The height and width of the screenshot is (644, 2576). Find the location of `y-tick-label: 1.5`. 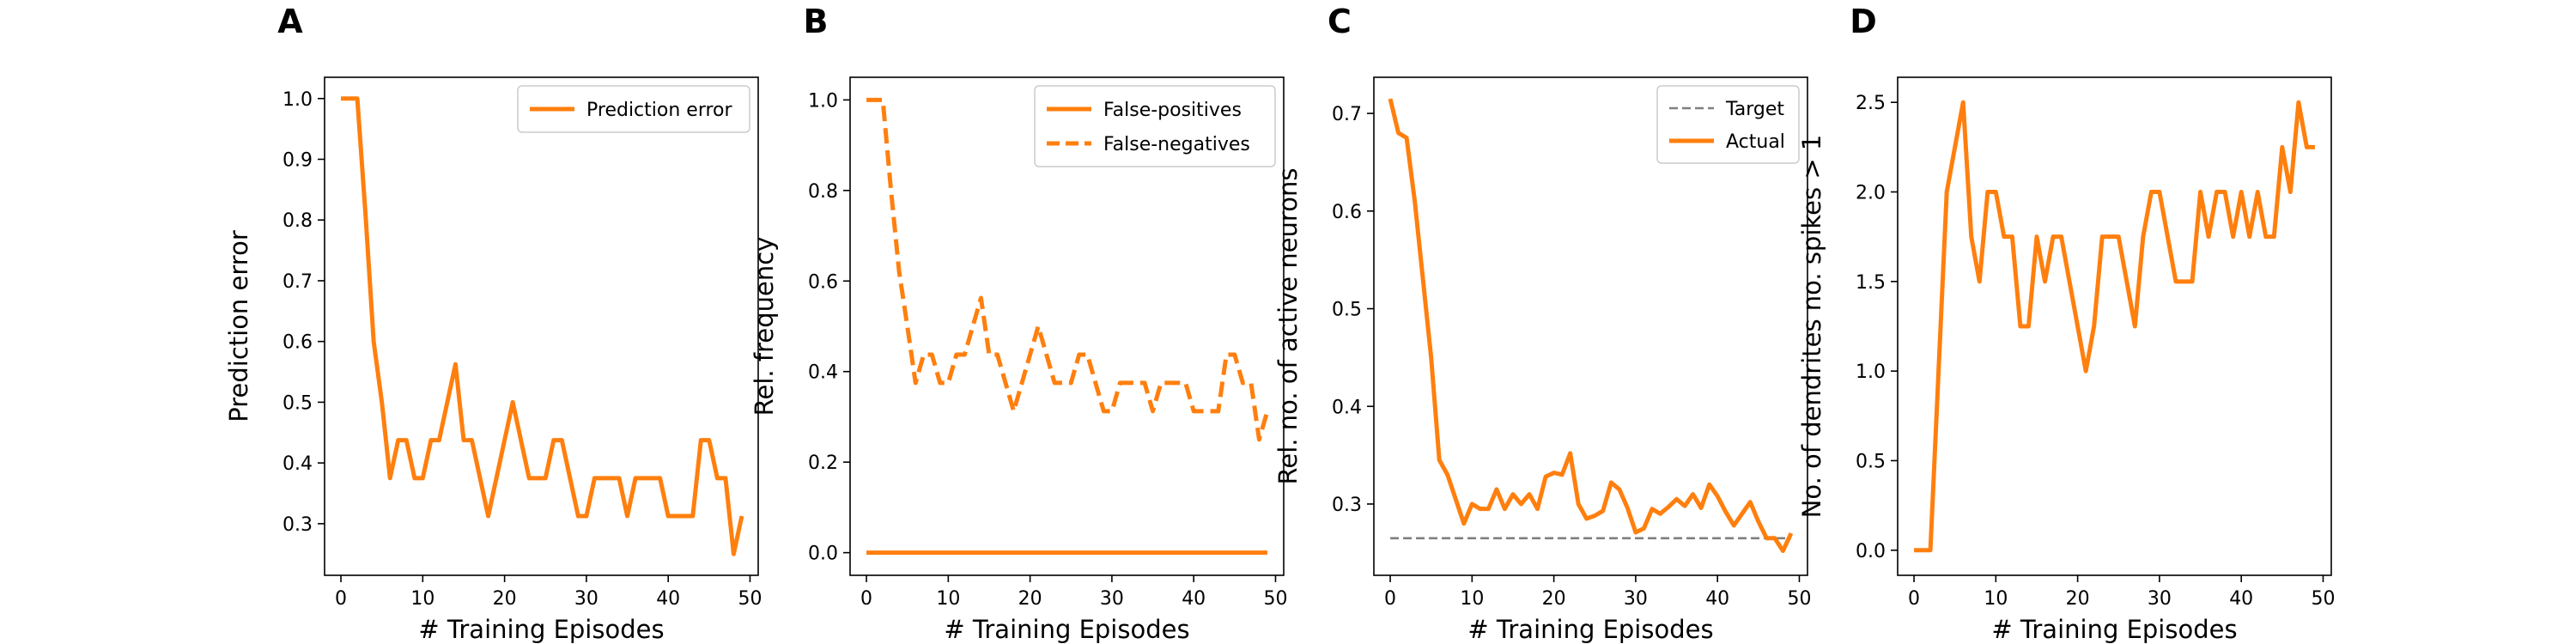

y-tick-label: 1.5 is located at coordinates (1871, 283).